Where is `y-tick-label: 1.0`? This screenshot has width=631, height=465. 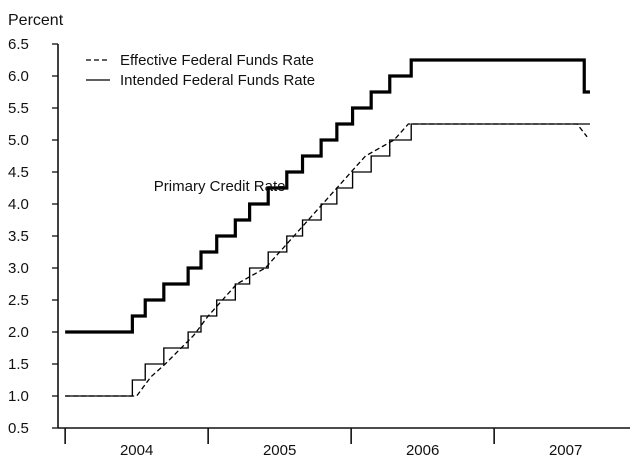 y-tick-label: 1.0 is located at coordinates (18, 396).